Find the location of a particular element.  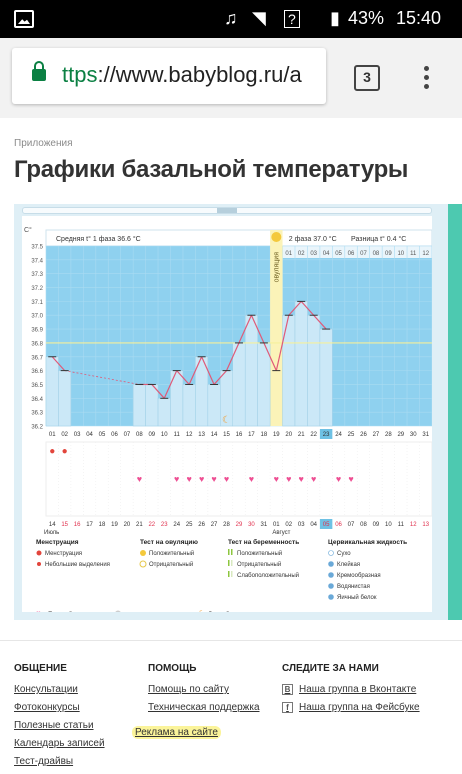

date-label: 02 is located at coordinates (288, 525).